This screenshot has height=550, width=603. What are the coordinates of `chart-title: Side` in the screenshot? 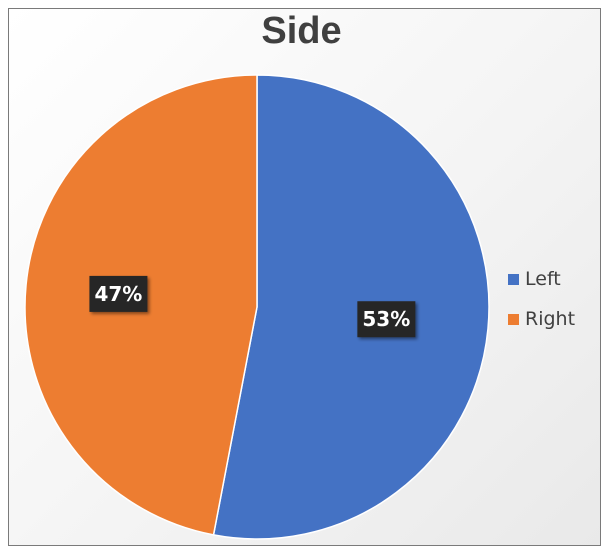 It's located at (301, 31).